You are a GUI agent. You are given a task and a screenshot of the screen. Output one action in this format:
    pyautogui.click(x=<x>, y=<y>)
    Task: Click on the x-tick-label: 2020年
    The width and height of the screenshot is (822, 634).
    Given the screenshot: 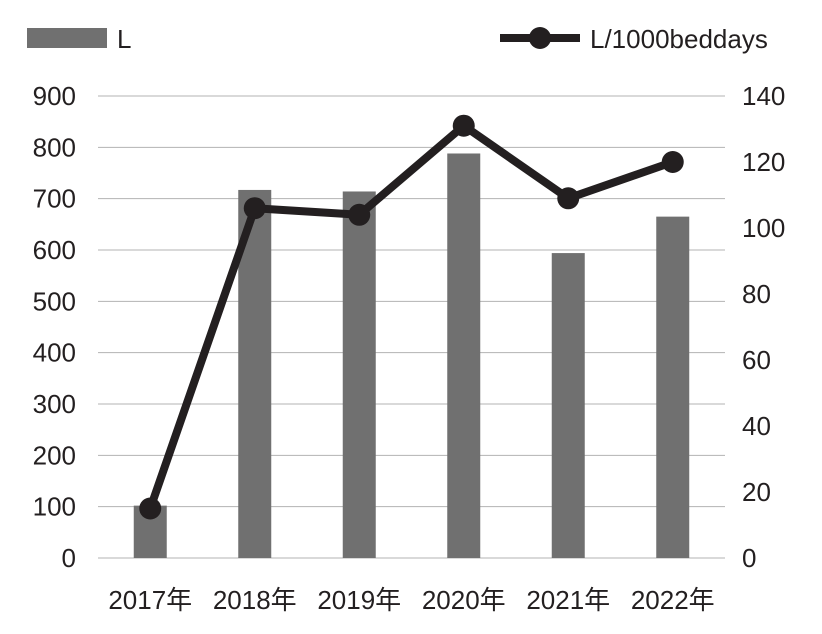 What is the action you would take?
    pyautogui.click(x=464, y=600)
    